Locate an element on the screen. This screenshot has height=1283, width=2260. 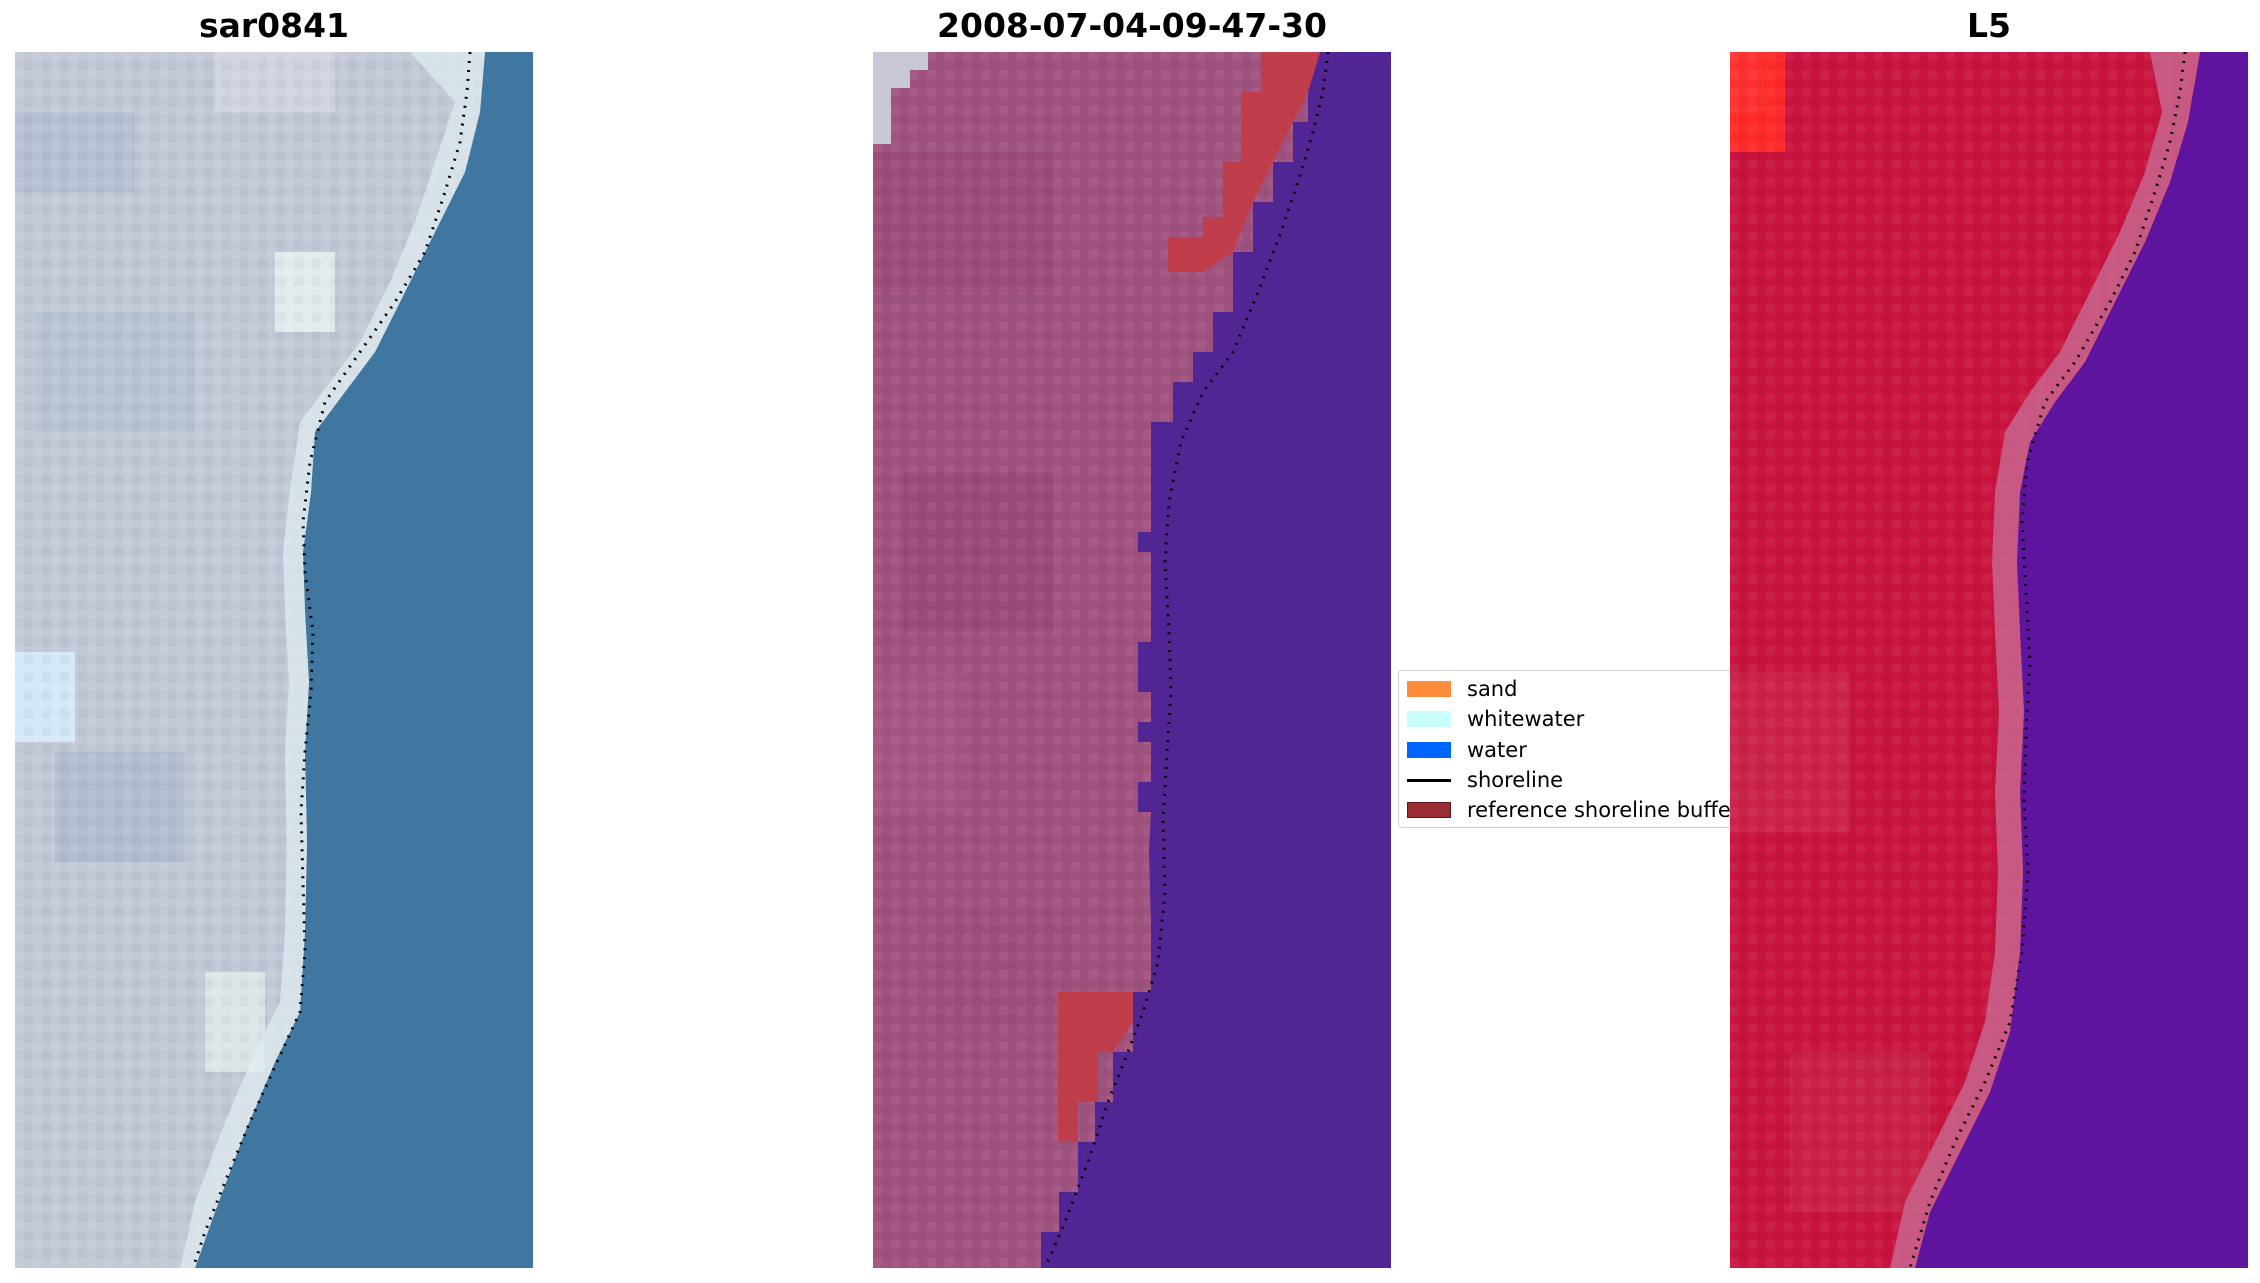
legend-item-water: water is located at coordinates (1467, 750).